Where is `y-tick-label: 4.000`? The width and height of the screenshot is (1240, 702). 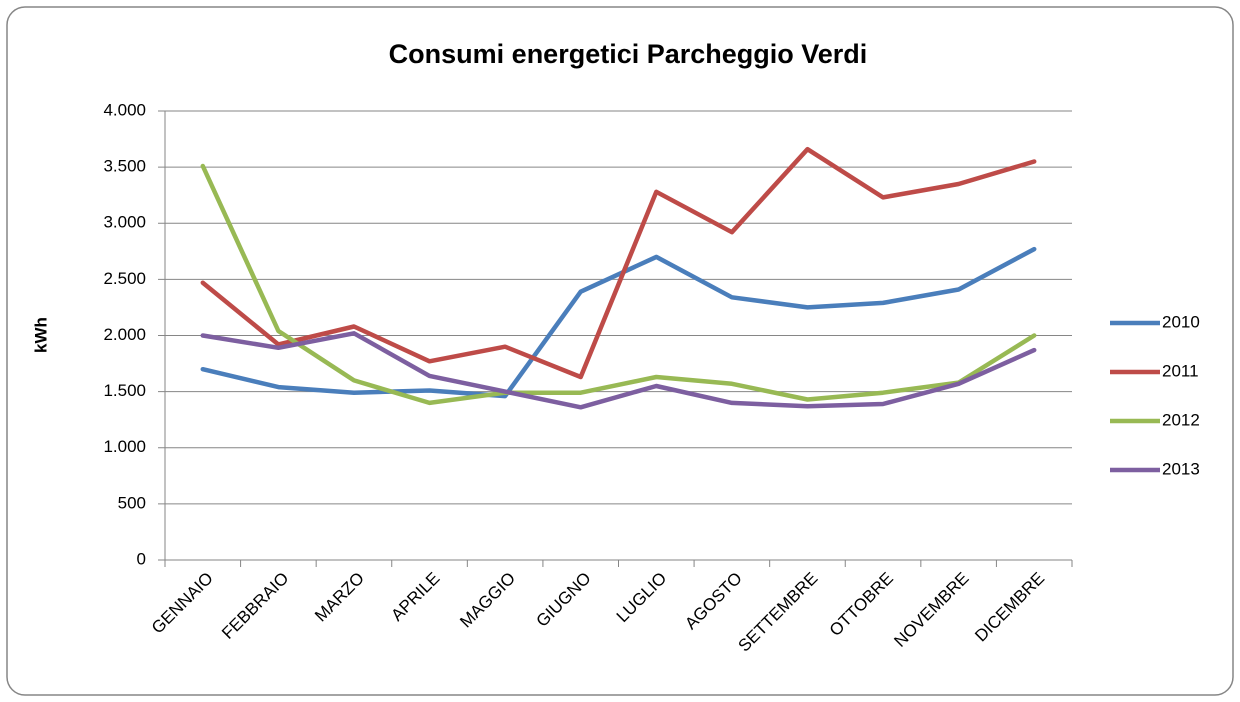 y-tick-label: 4.000 is located at coordinates (124, 109).